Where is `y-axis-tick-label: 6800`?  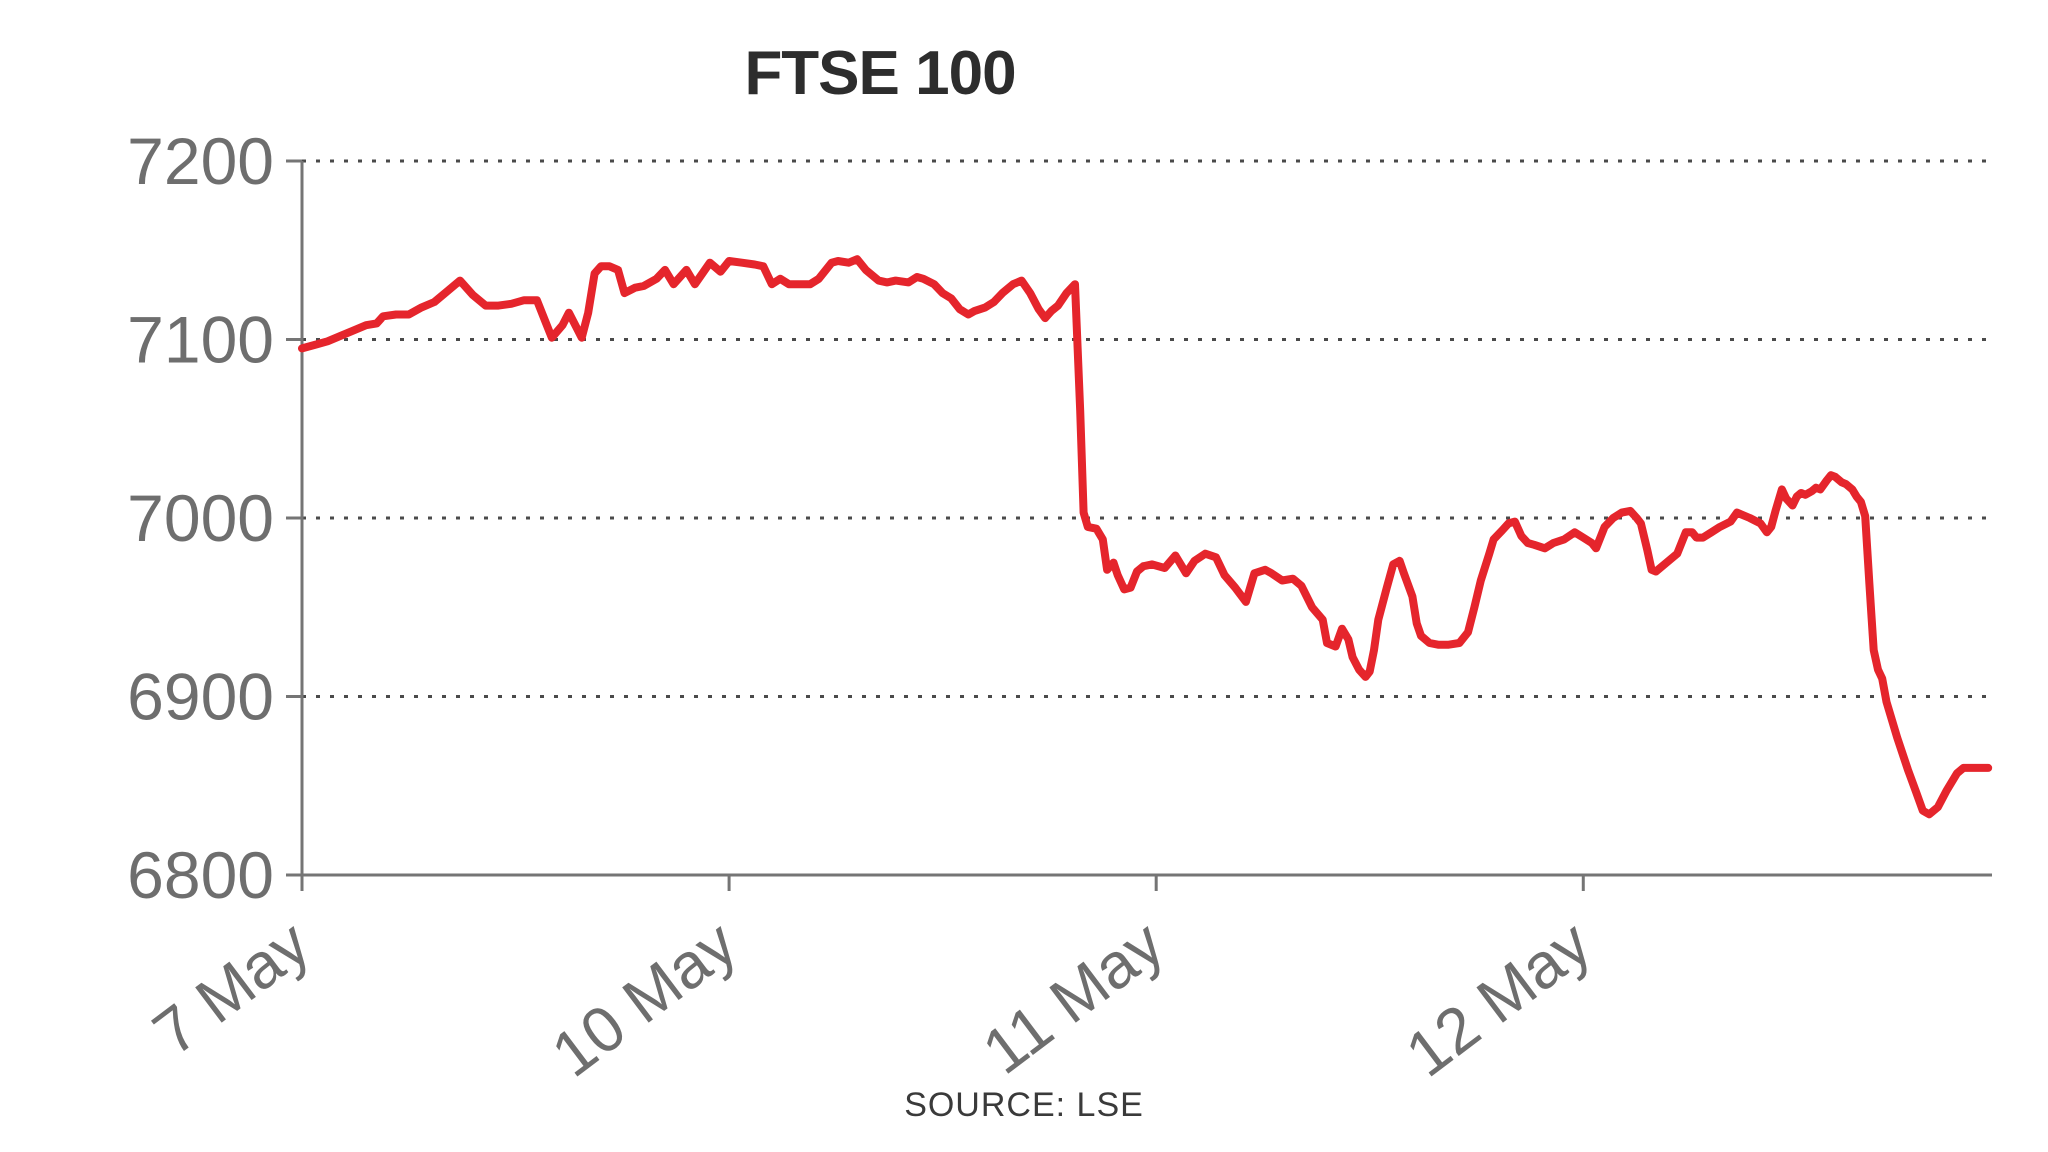 y-axis-tick-label: 6800 is located at coordinates (200, 875).